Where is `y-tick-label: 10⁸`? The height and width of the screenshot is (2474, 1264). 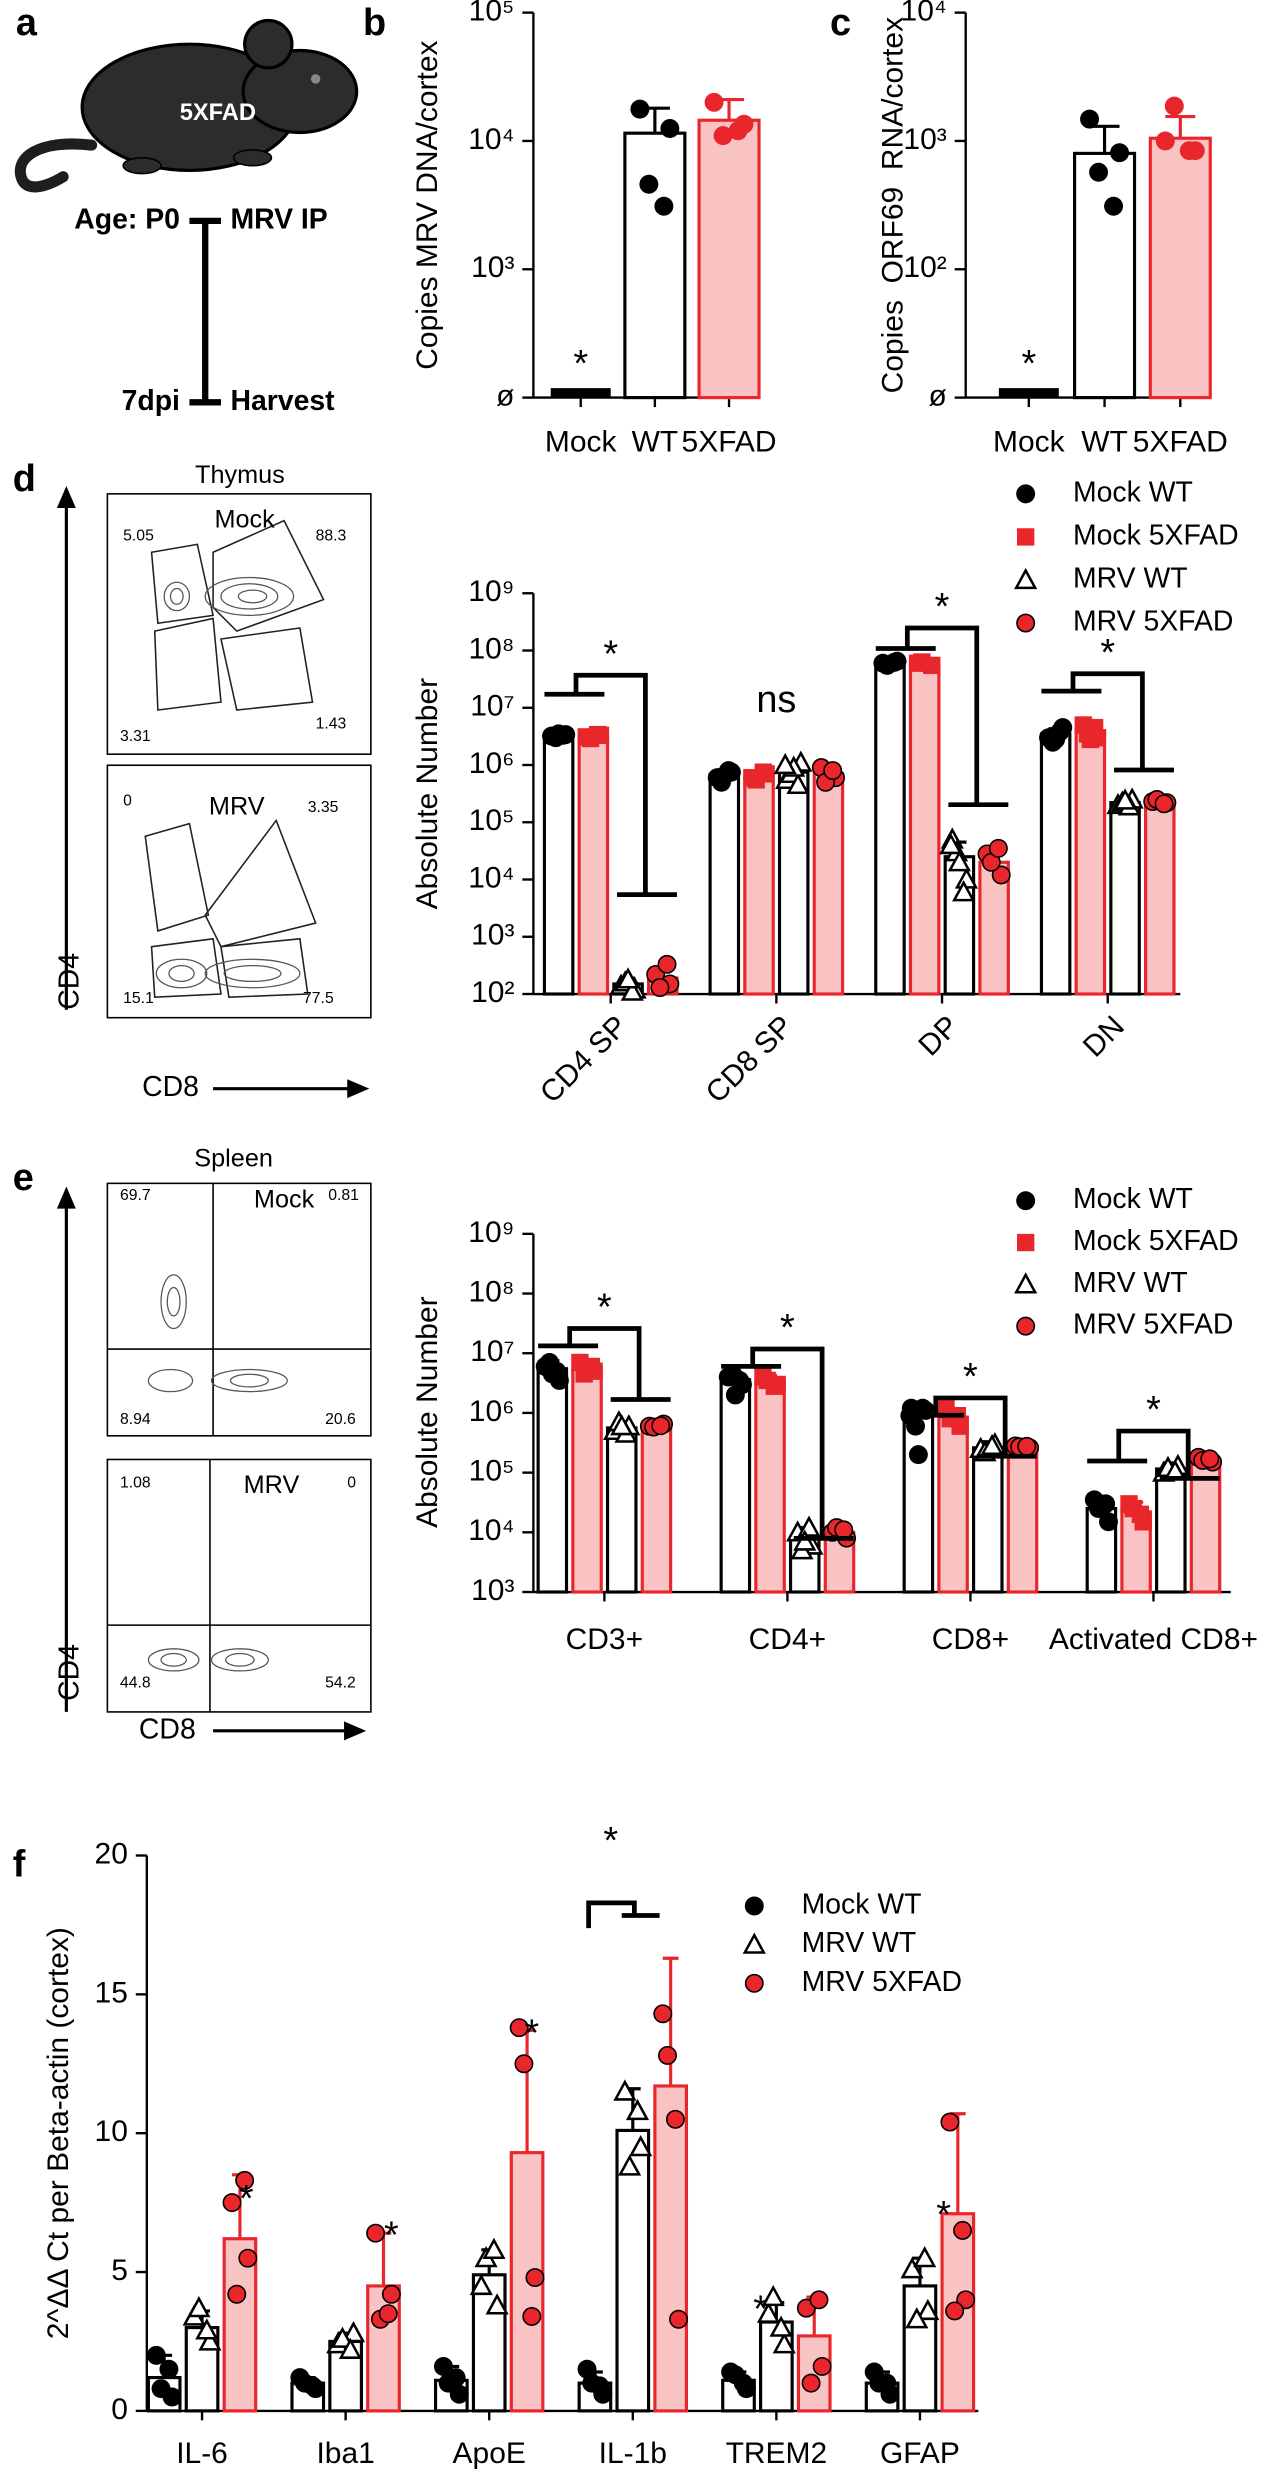 y-tick-label: 10⁸ is located at coordinates (491, 1291).